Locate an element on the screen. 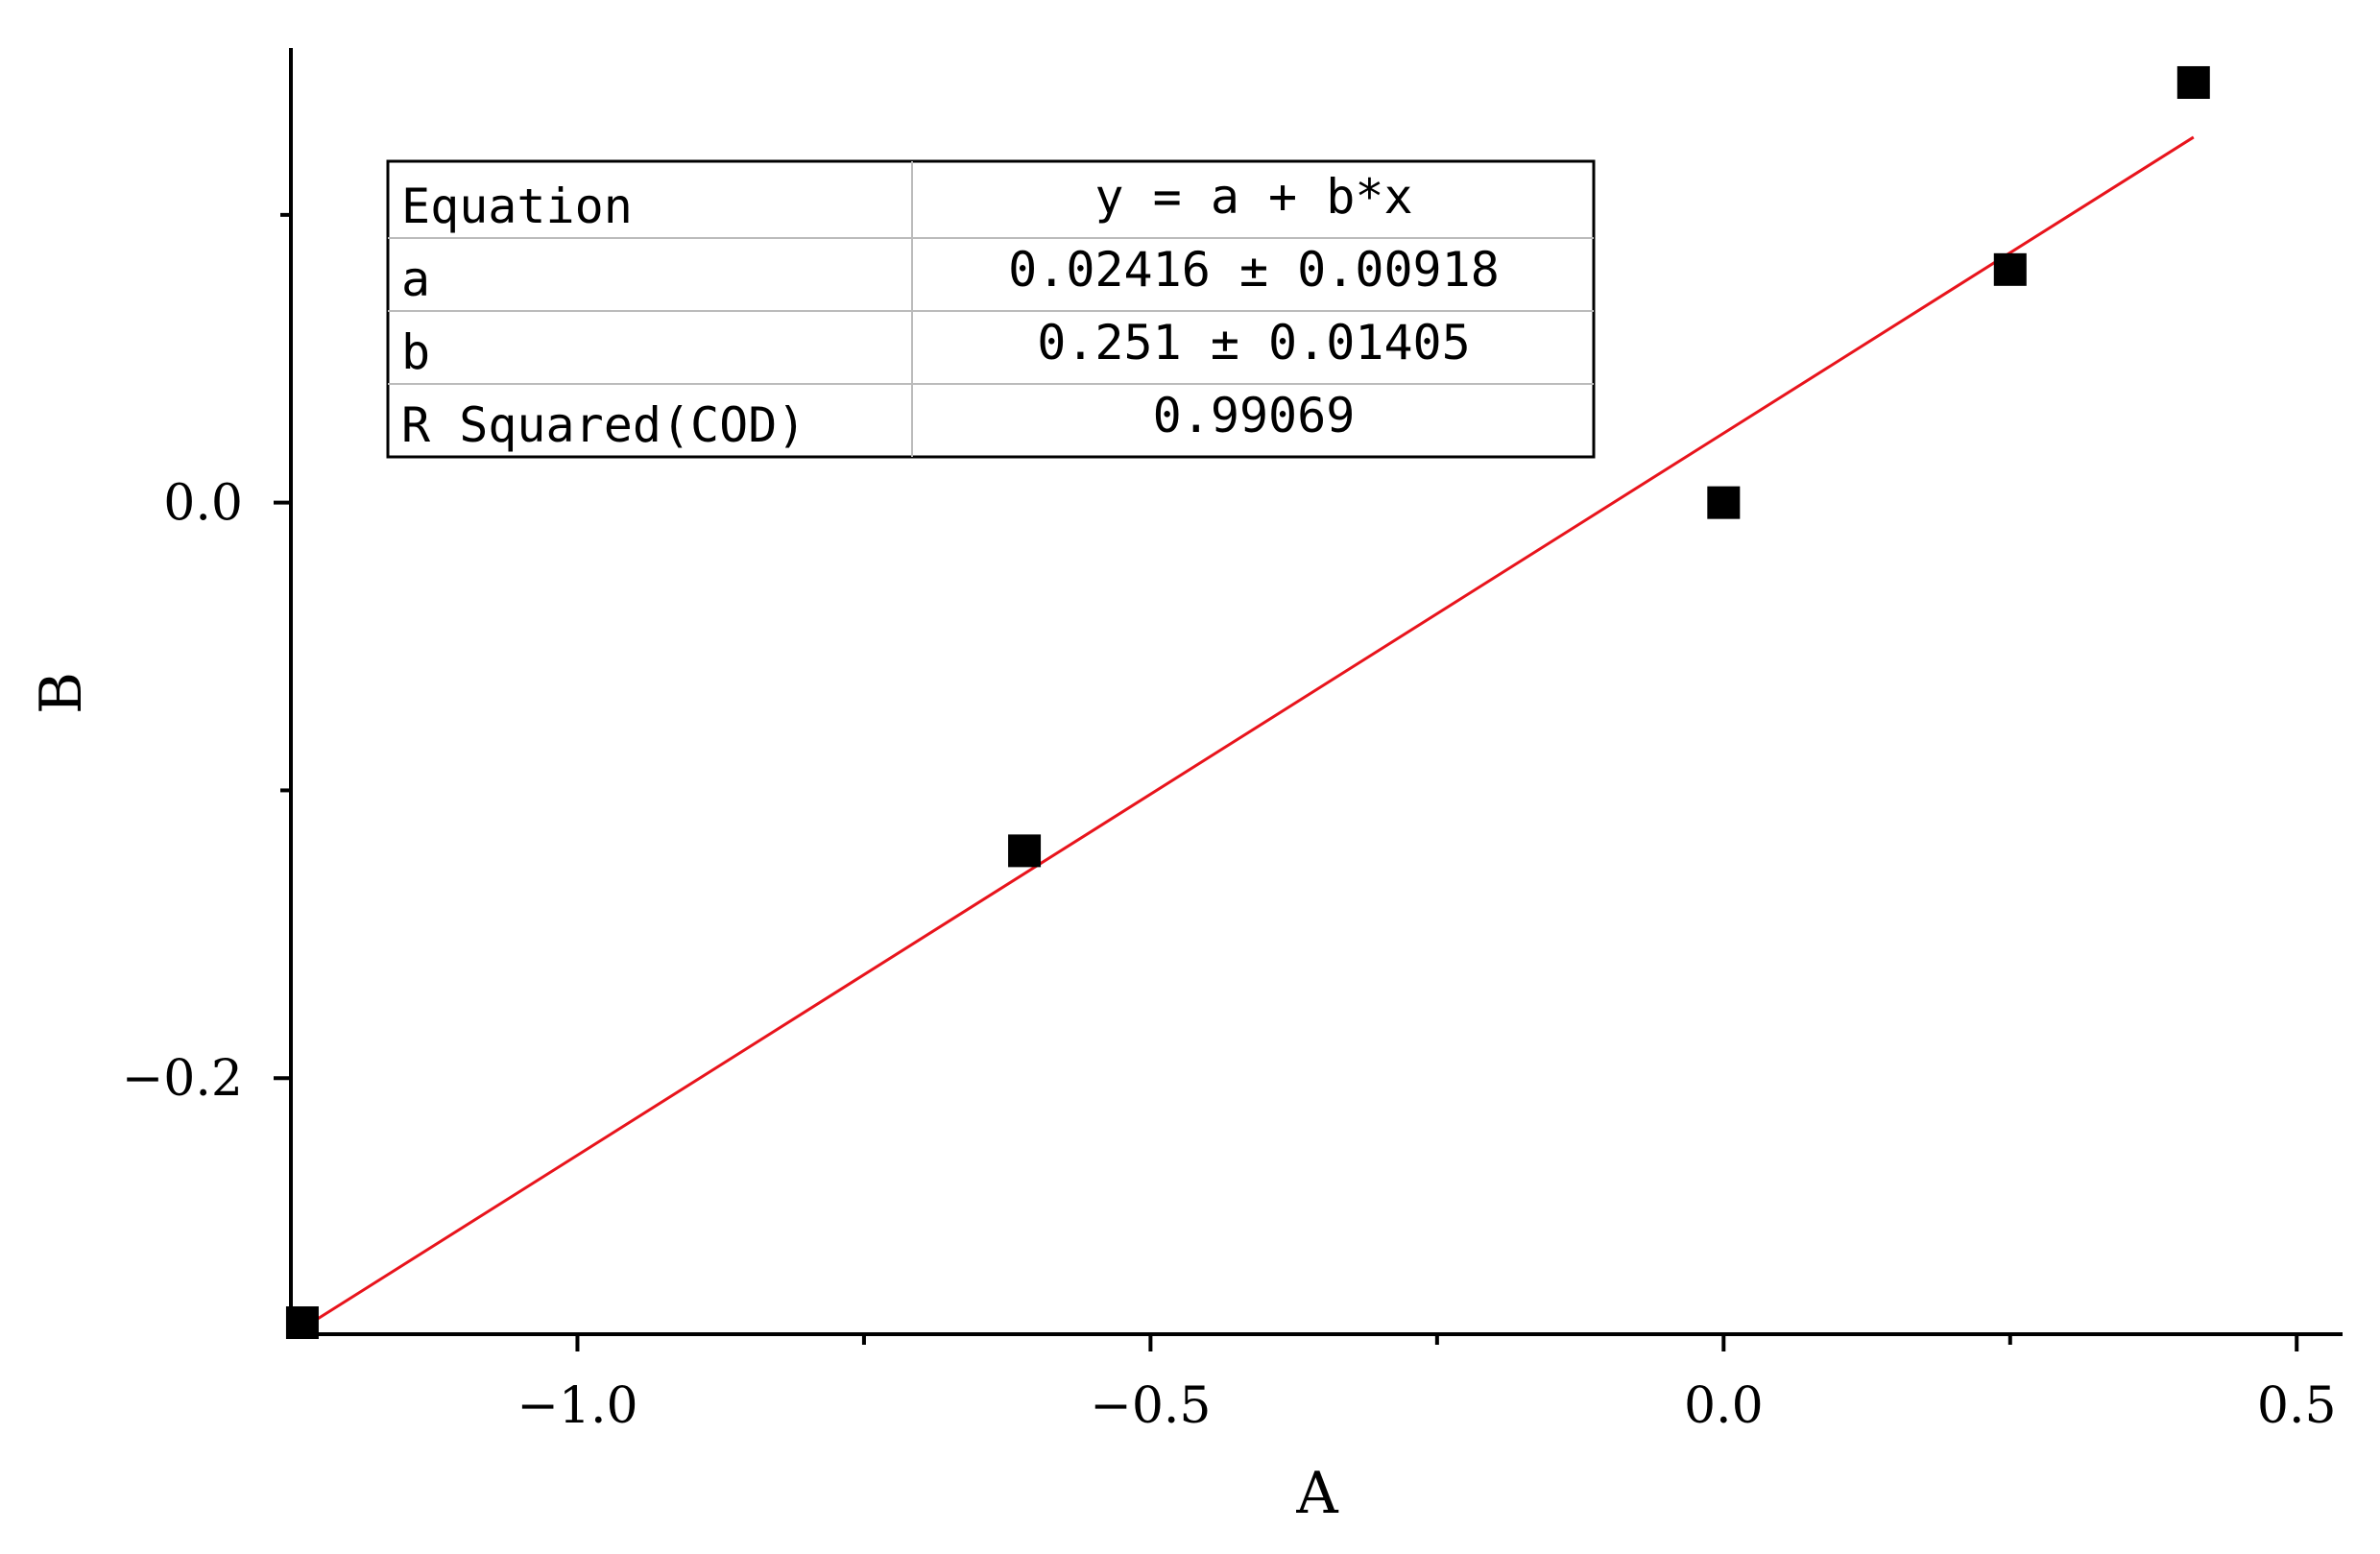  stats-value-b: 0.251 ± 0.01405 is located at coordinates (1254, 343).